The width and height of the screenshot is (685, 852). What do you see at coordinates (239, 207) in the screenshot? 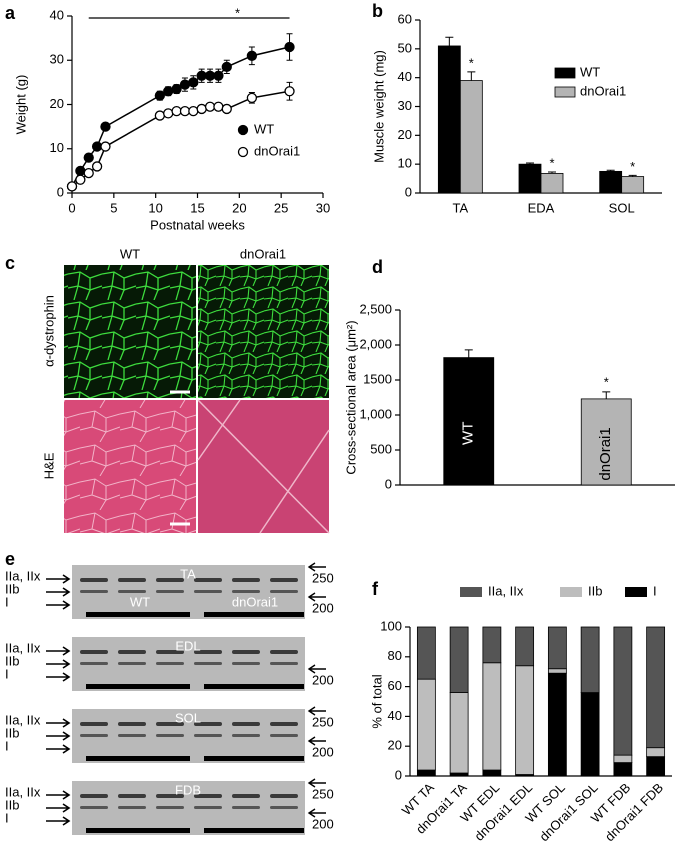
I see `x-tick-label: 20` at bounding box center [239, 207].